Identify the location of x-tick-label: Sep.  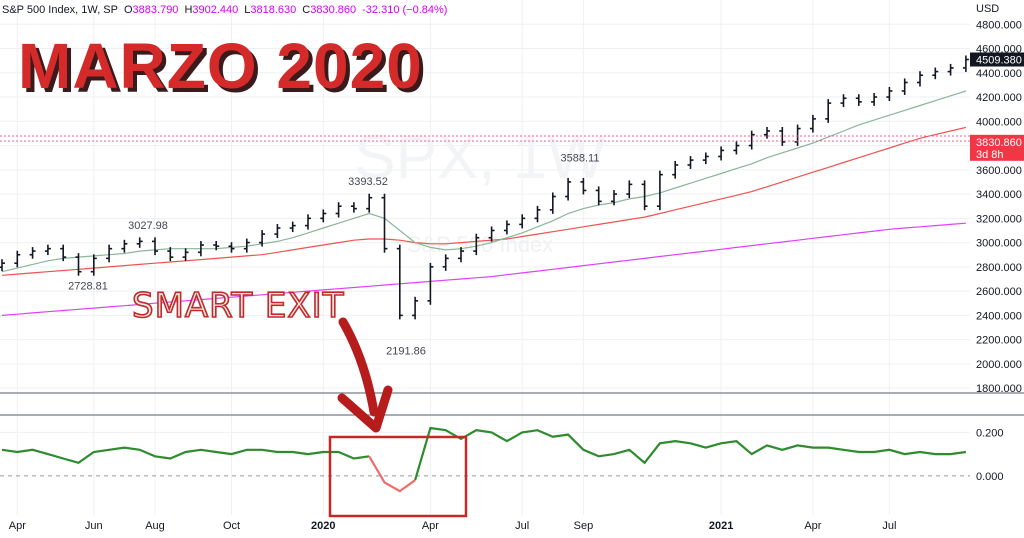
(584, 526).